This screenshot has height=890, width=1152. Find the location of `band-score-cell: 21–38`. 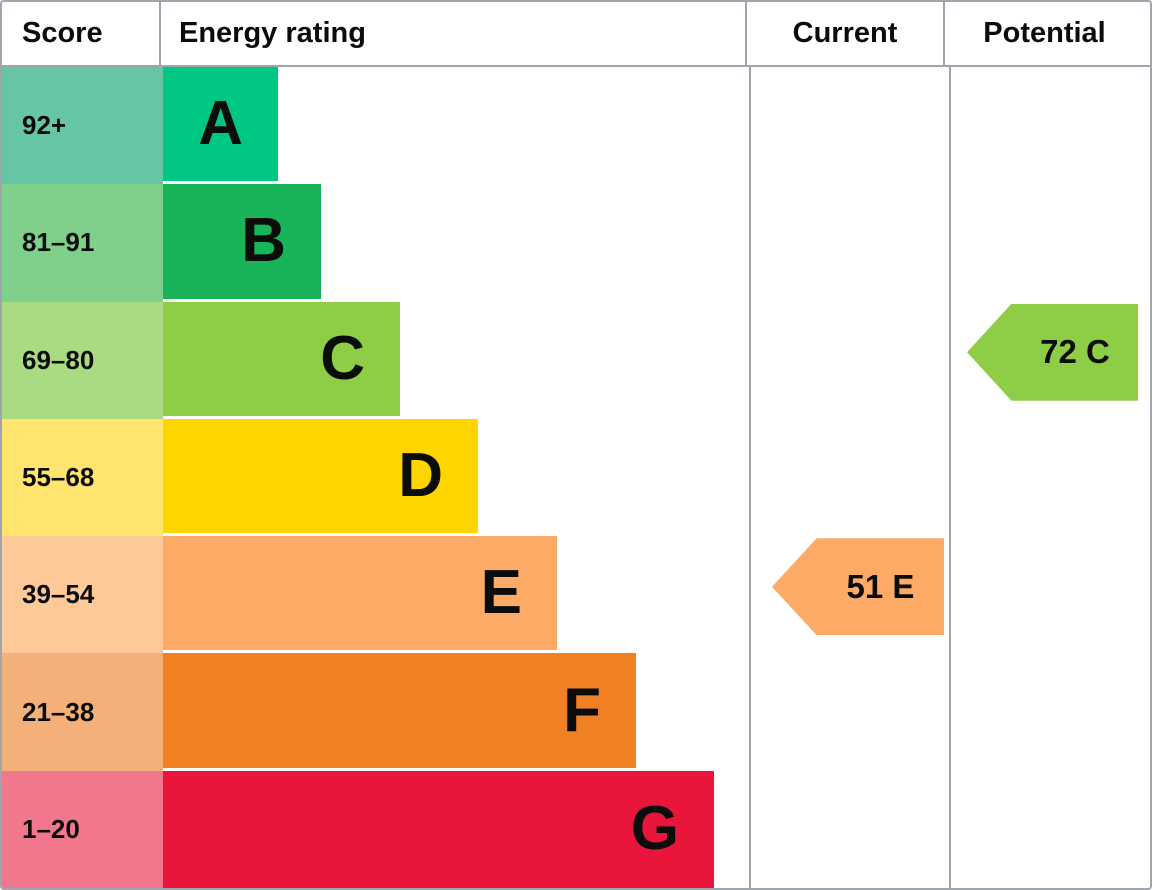

band-score-cell: 21–38 is located at coordinates (82, 712).